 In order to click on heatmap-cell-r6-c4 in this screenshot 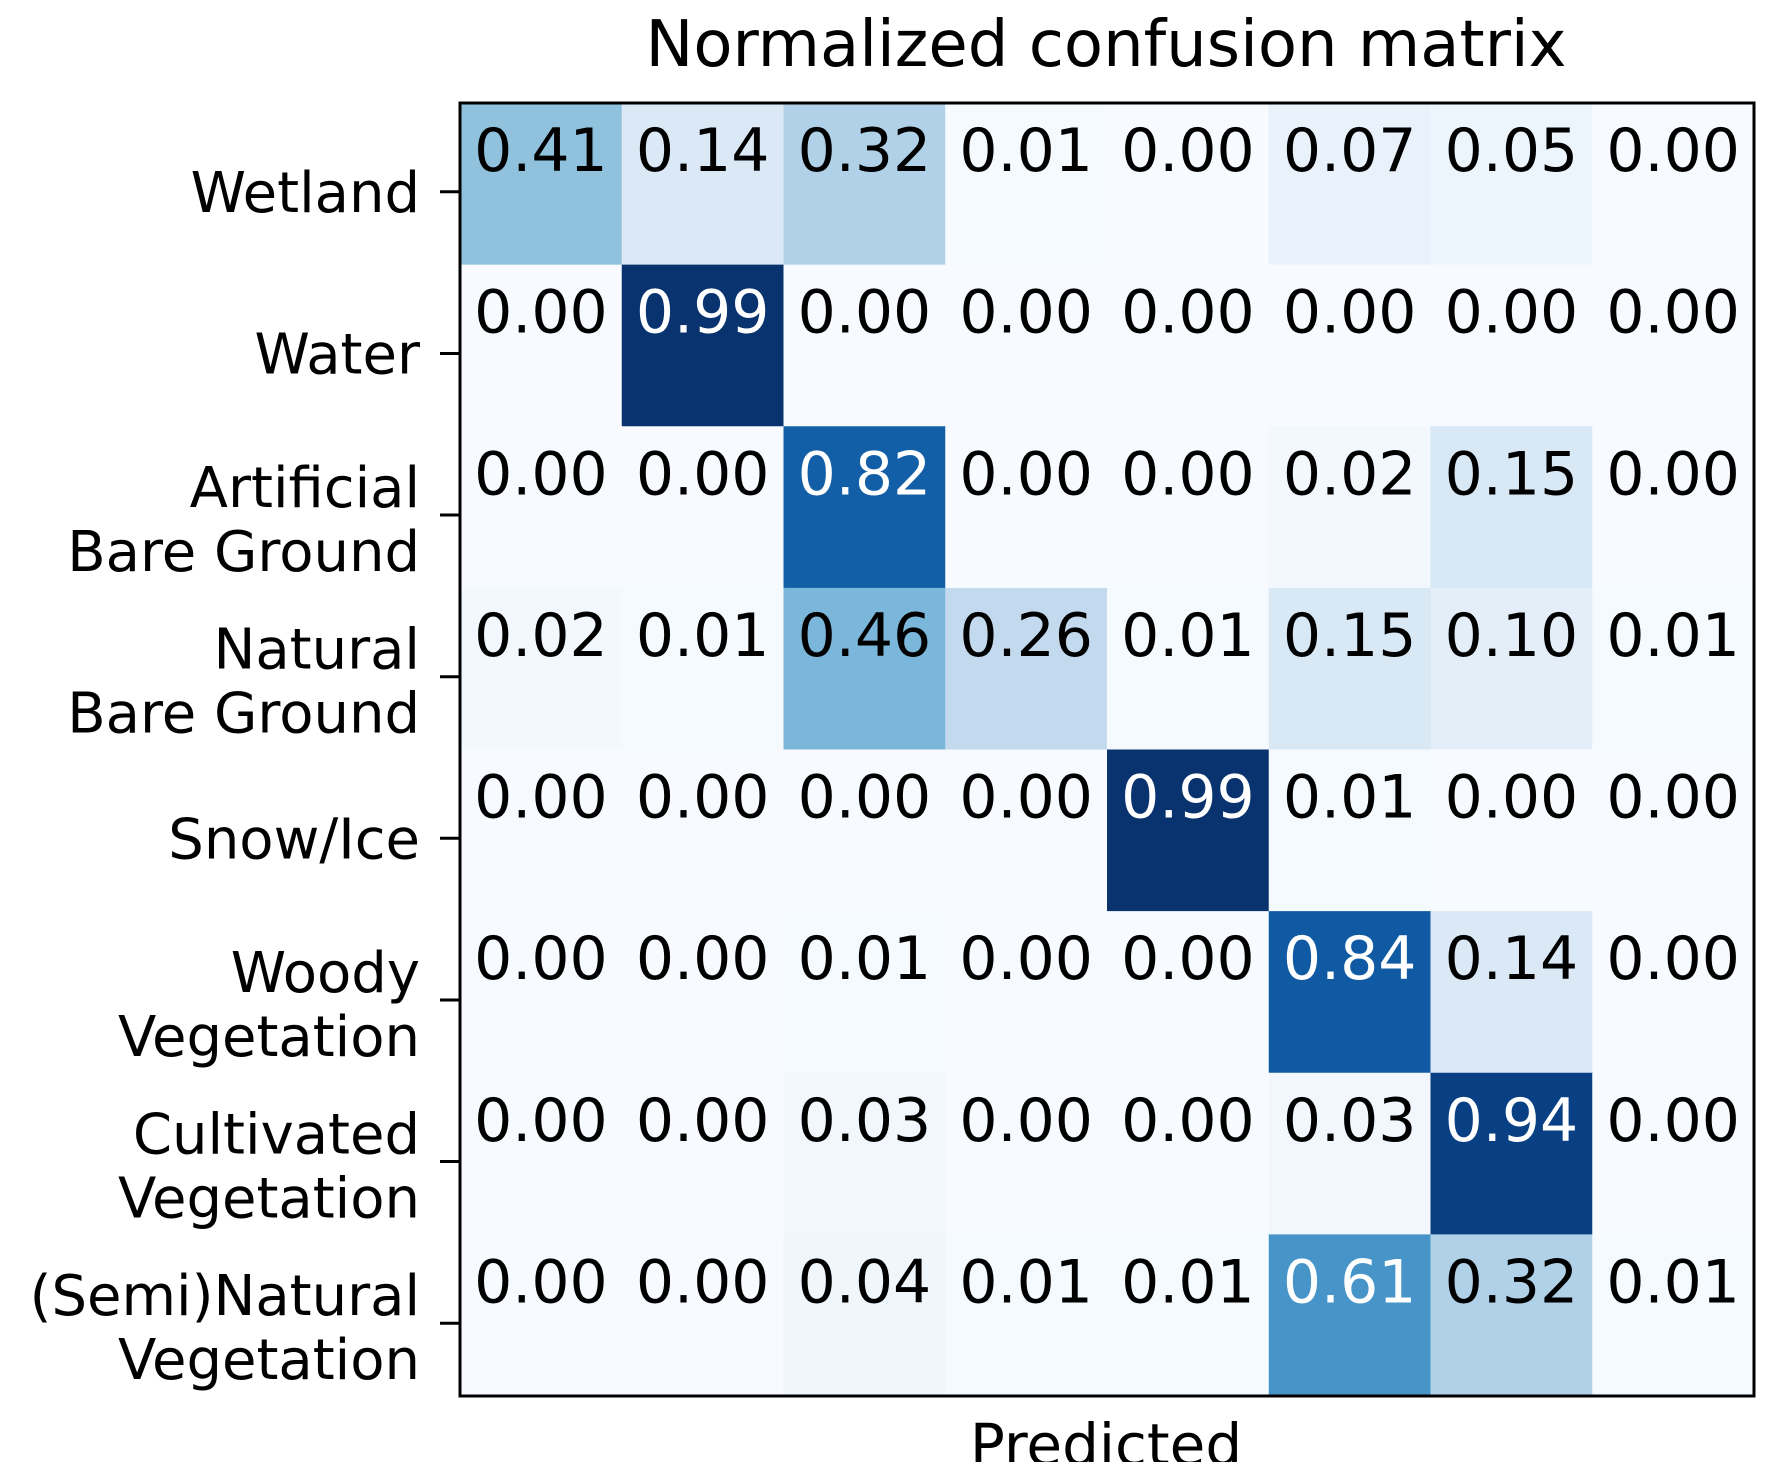, I will do `click(1026, 992)`.